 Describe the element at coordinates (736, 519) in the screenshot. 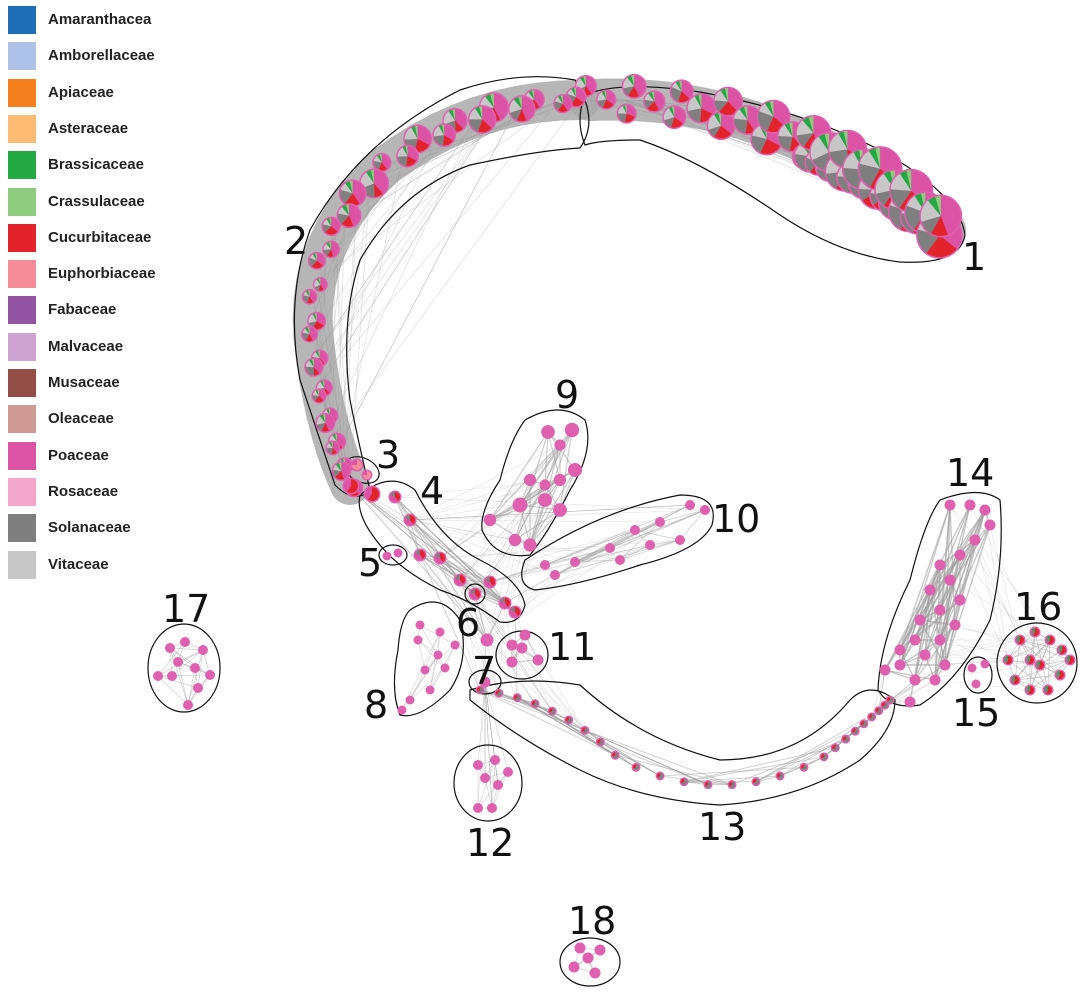

I see `cluster-label-10: 10` at that location.